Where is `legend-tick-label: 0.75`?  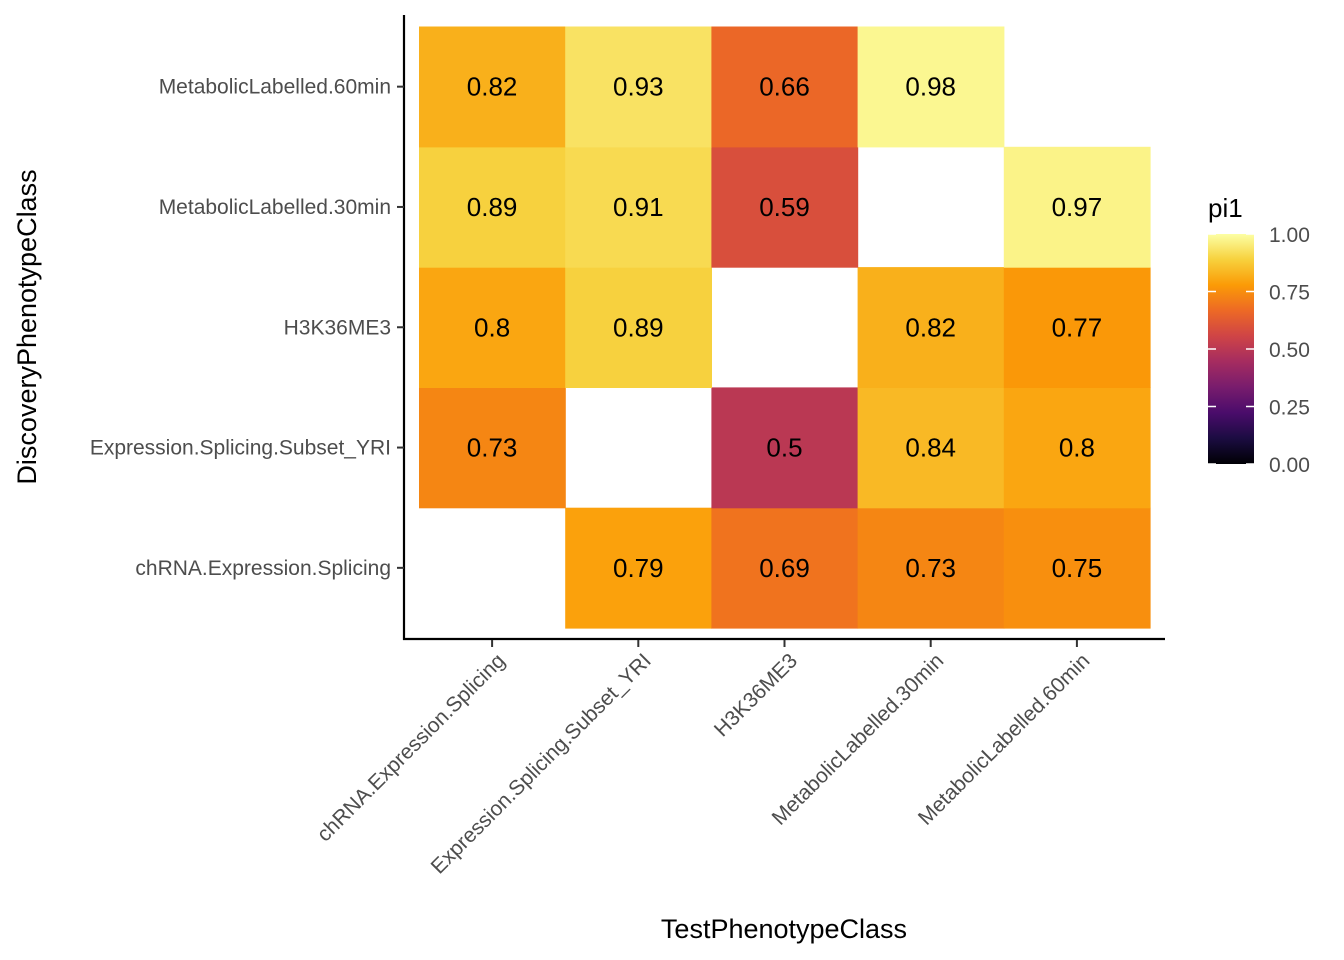
legend-tick-label: 0.75 is located at coordinates (1289, 293).